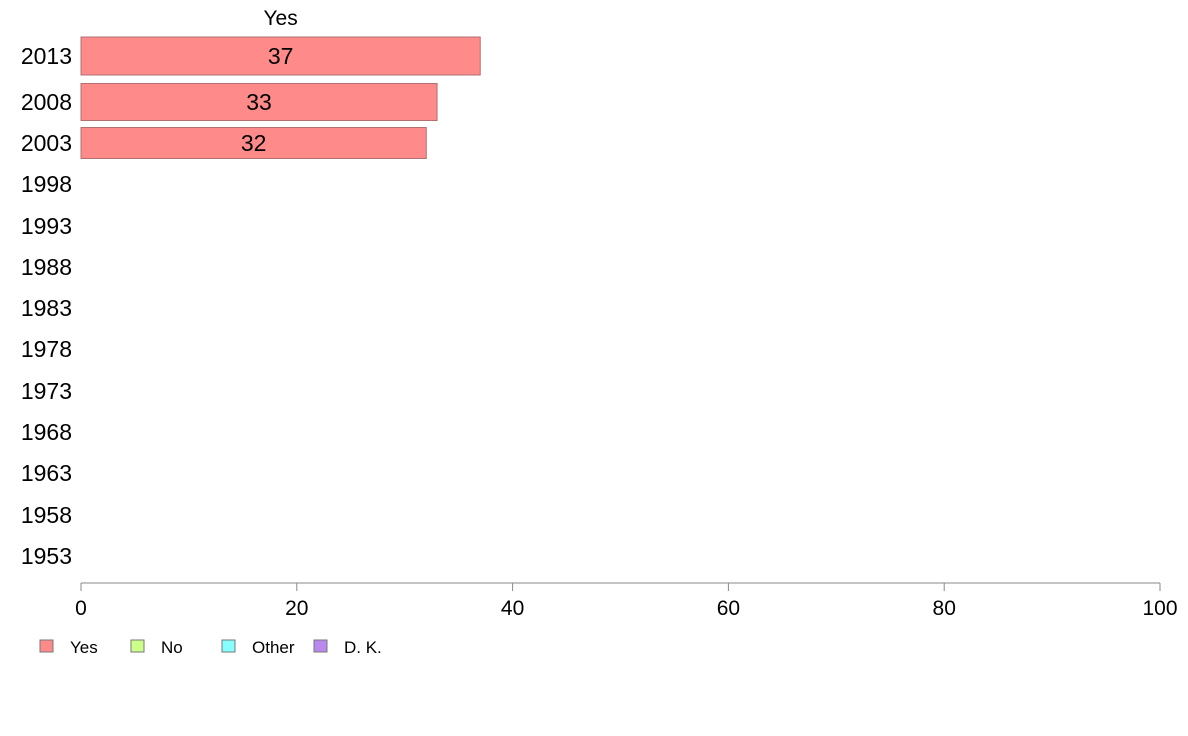 Image resolution: width=1188 pixels, height=736 pixels. What do you see at coordinates (944, 608) in the screenshot?
I see `x-tick-label: 80` at bounding box center [944, 608].